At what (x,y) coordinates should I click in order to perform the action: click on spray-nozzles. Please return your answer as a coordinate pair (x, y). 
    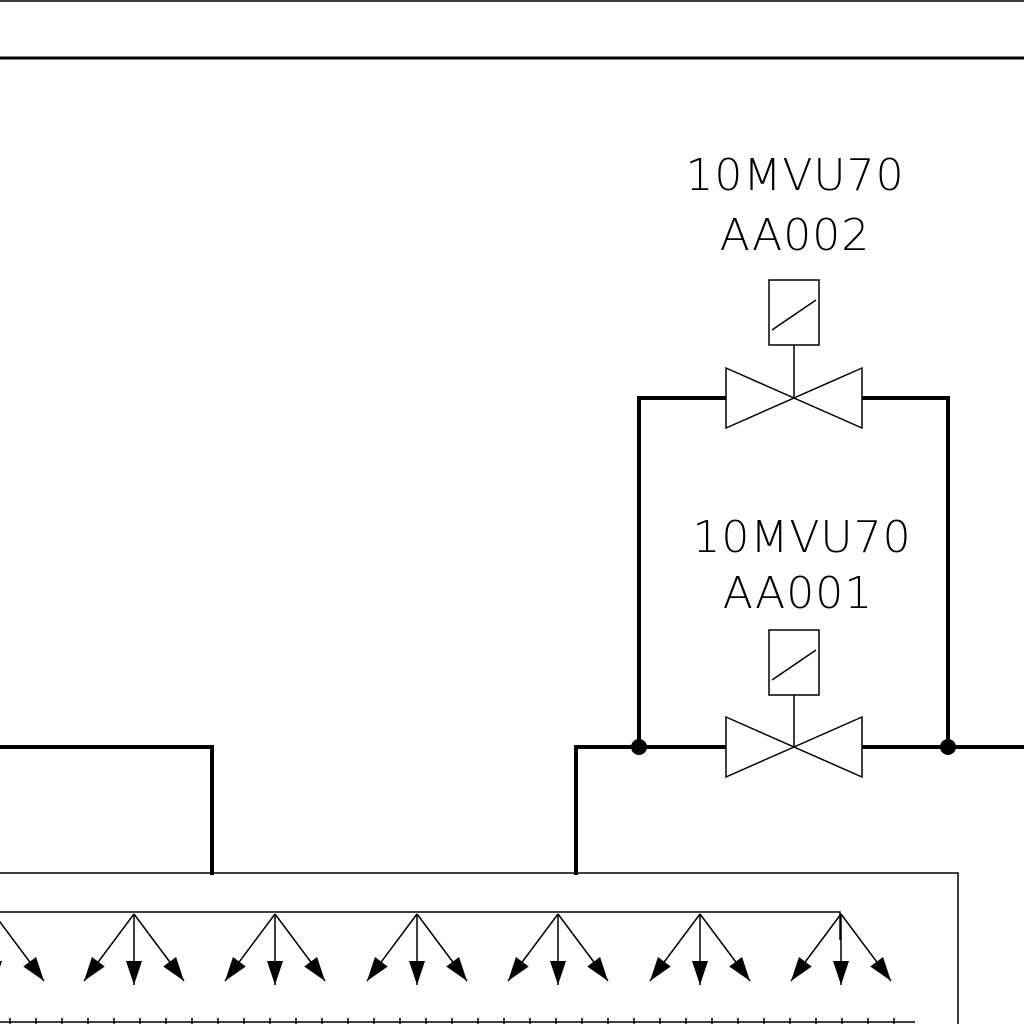
    Looking at the image, I should click on (446, 949).